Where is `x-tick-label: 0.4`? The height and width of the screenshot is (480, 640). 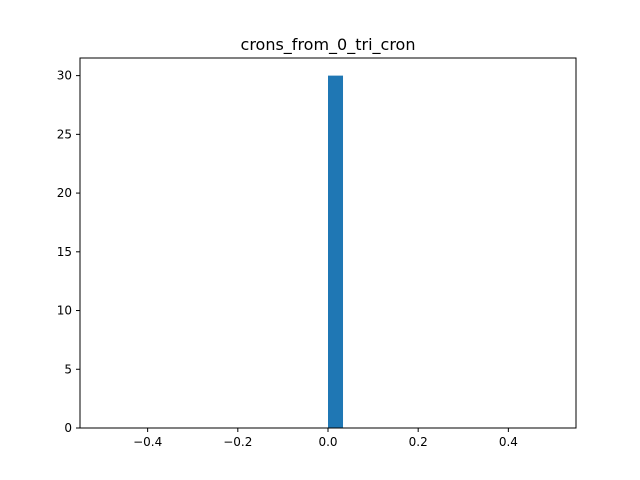 x-tick-label: 0.4 is located at coordinates (508, 442).